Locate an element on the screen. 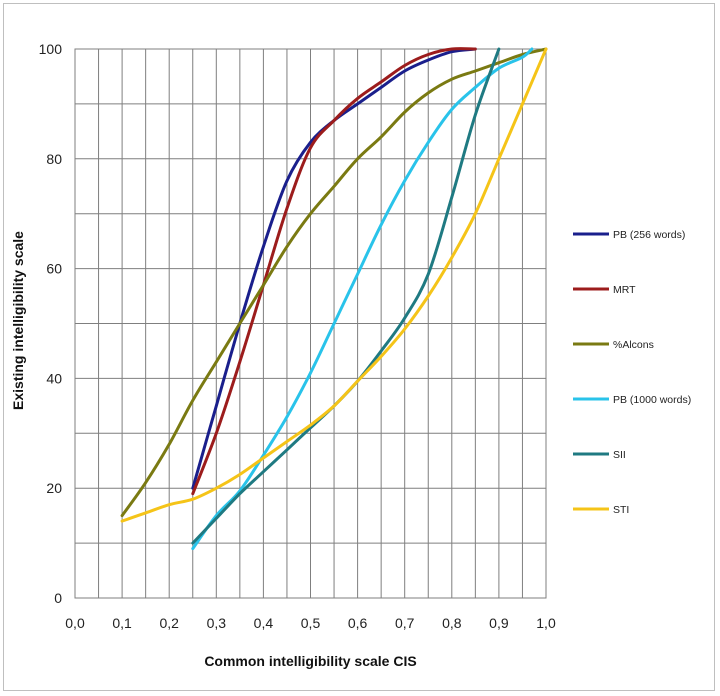  y-axis-ticks: 0 20 40 60 80 100 is located at coordinates (51, 323).